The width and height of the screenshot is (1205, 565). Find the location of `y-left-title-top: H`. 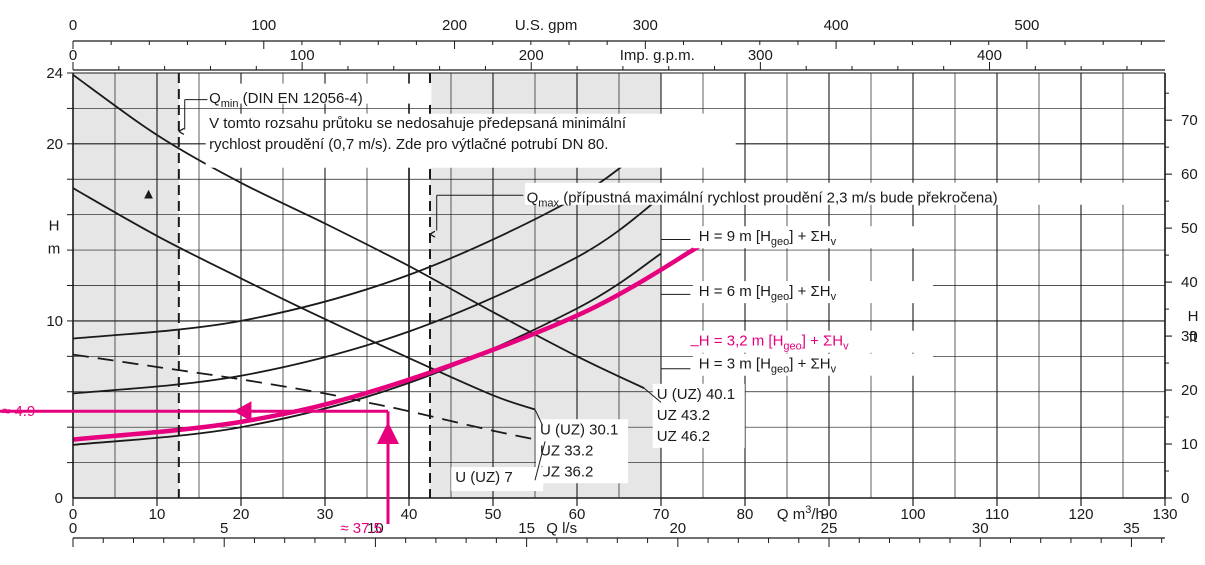

y-left-title-top: H is located at coordinates (54, 226).